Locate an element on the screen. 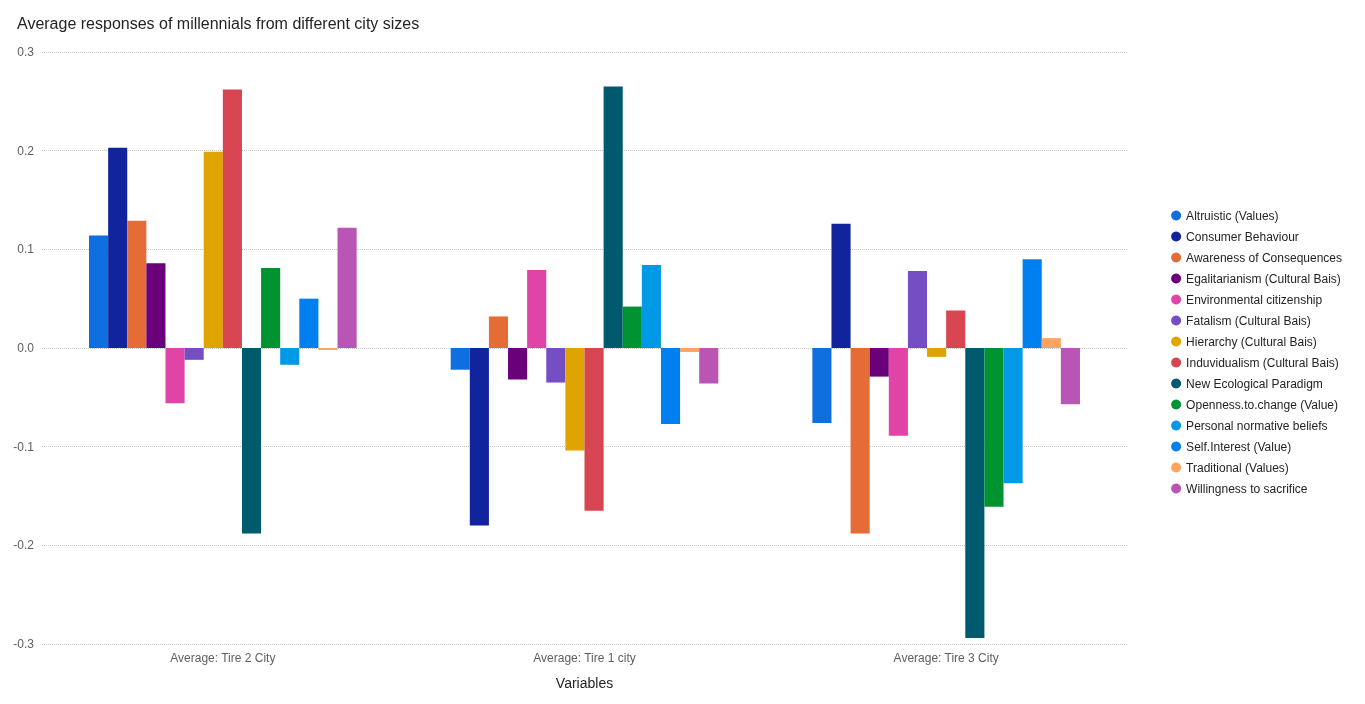 The height and width of the screenshot is (704, 1365). legend-label: Hierarchy (Cultural Bais) is located at coordinates (1251, 341).